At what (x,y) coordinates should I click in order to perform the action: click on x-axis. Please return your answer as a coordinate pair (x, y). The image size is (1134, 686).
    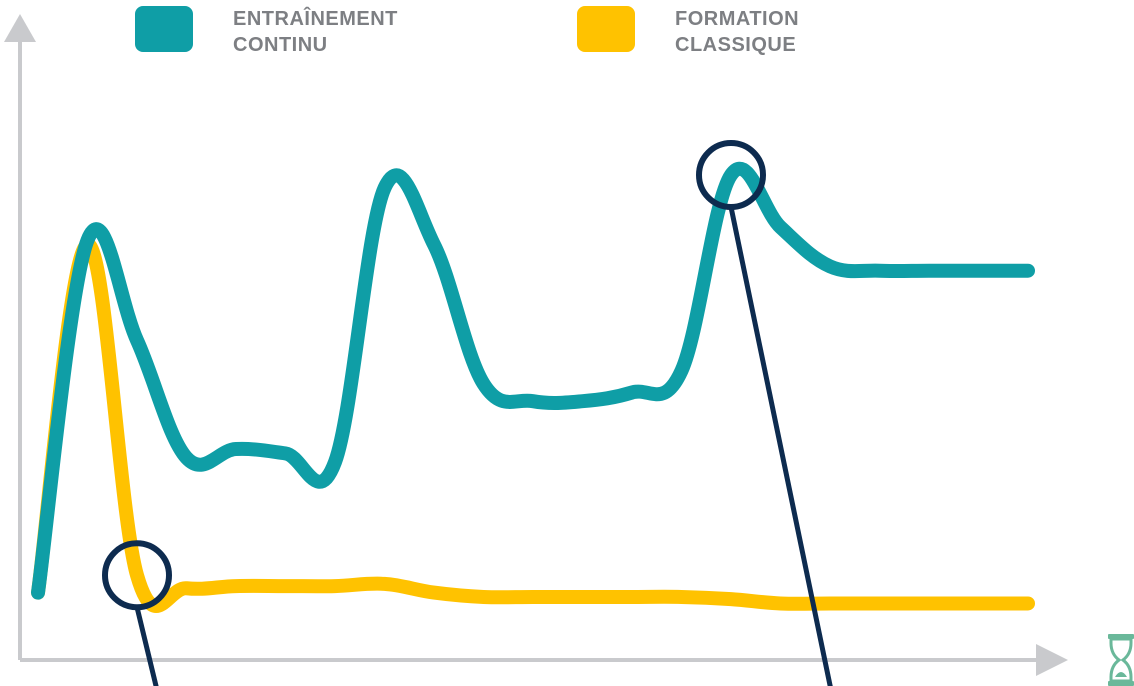
    Looking at the image, I should click on (544, 660).